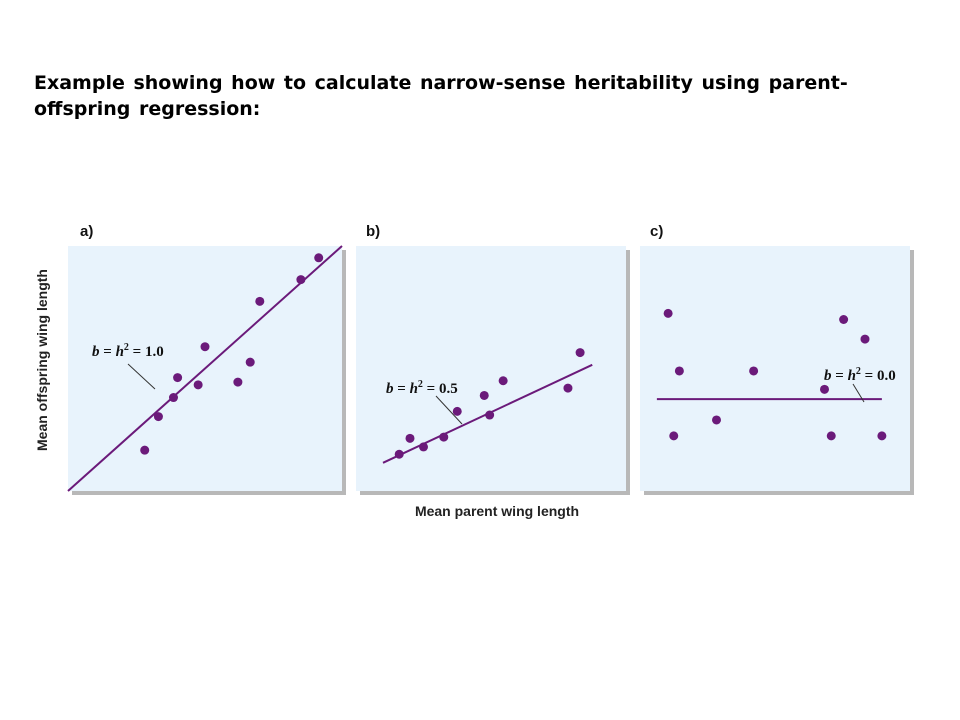 The image size is (960, 720). I want to click on panel-b-eq-b: b, so click(390, 389).